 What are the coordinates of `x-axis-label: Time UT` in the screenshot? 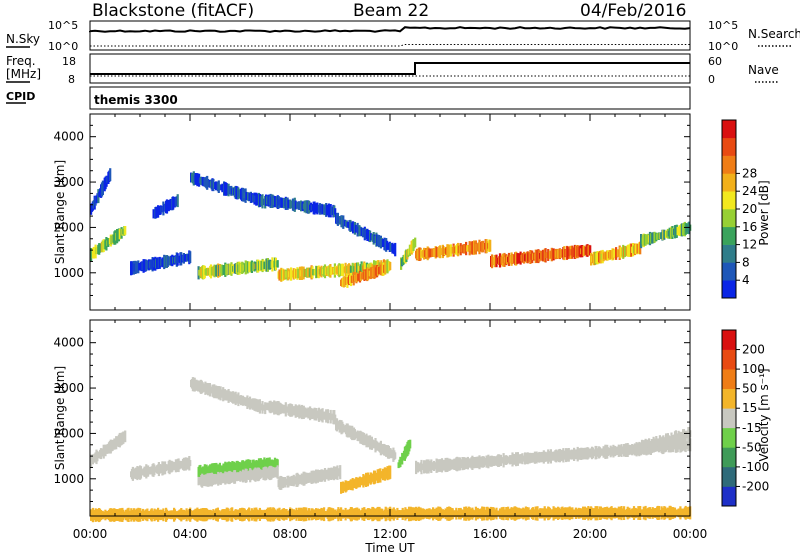 It's located at (389, 547).